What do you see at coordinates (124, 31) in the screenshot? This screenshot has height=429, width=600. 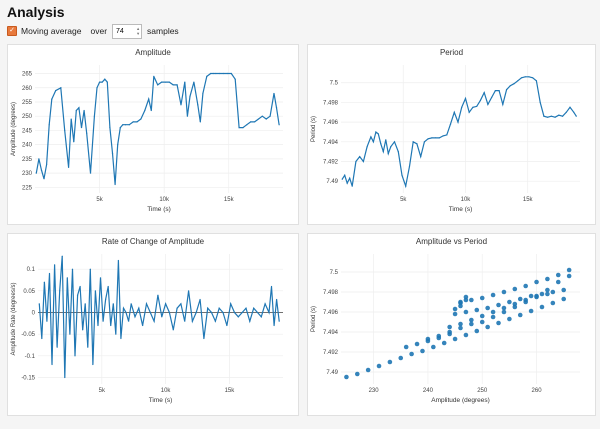 I see `samples-input` at bounding box center [124, 31].